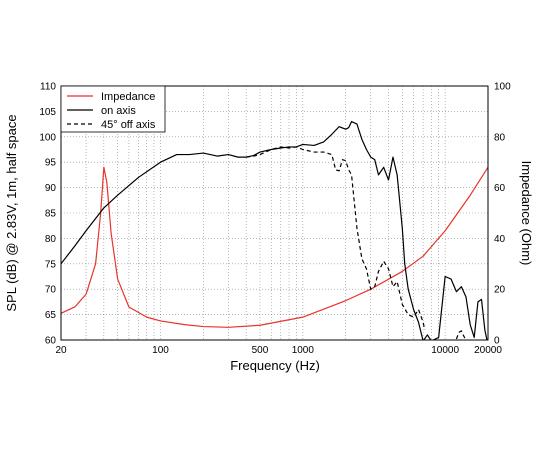 Image resolution: width=550 pixels, height=450 pixels. Describe the element at coordinates (275, 365) in the screenshot. I see `x-axis-title: Frequency (Hz)` at that location.